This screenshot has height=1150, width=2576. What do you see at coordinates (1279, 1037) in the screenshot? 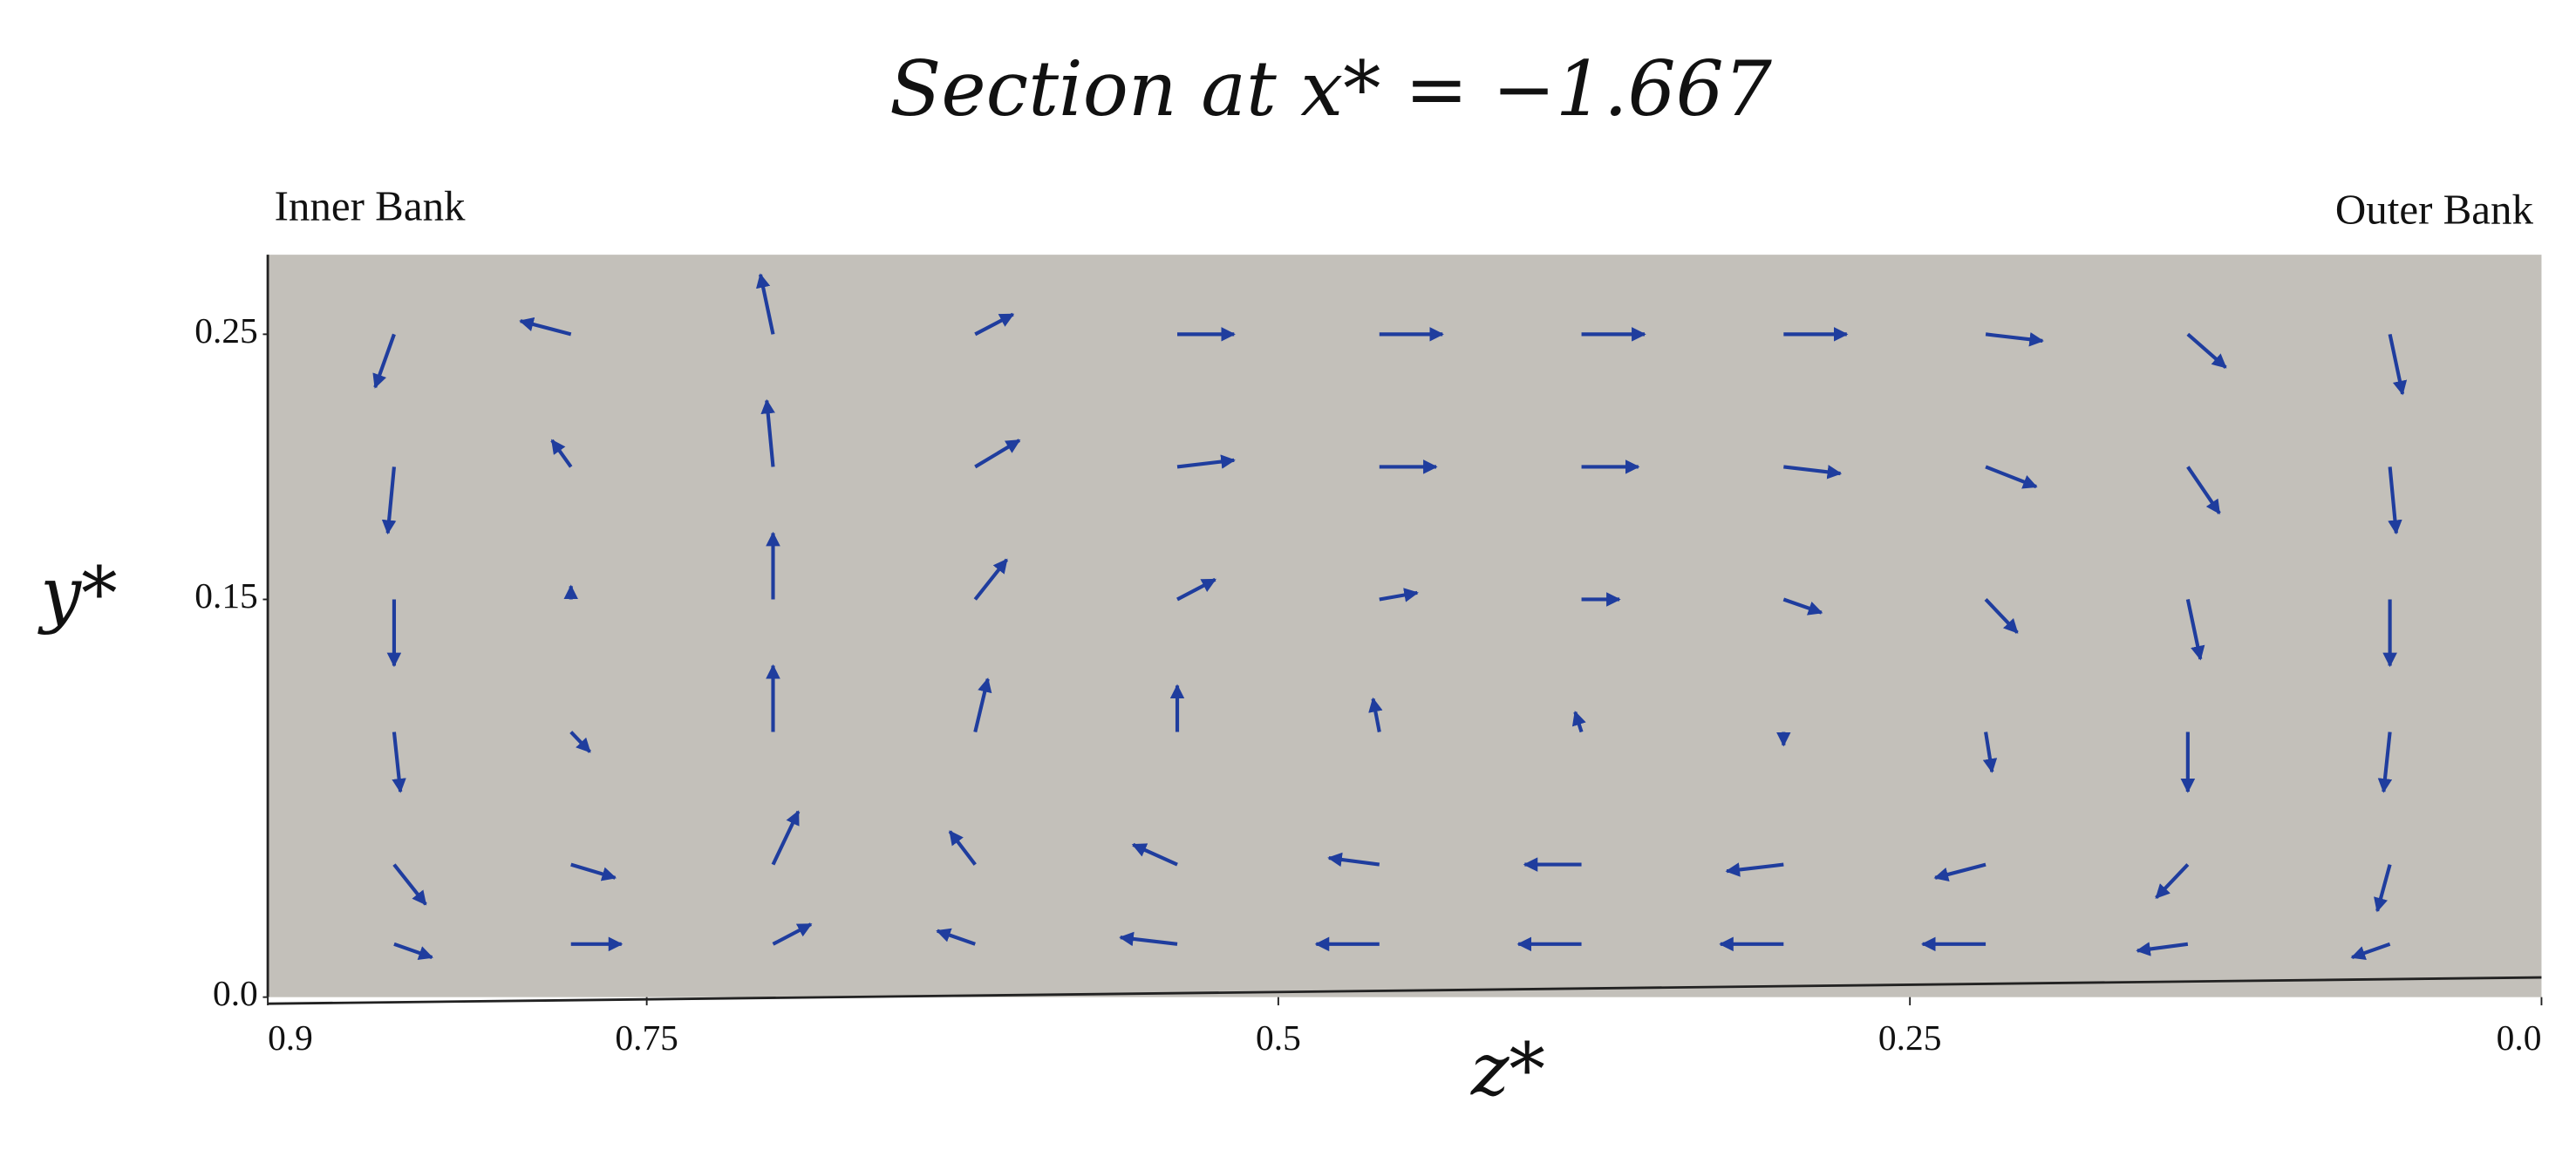
I see `x-tick-label: 0.5` at bounding box center [1279, 1037].